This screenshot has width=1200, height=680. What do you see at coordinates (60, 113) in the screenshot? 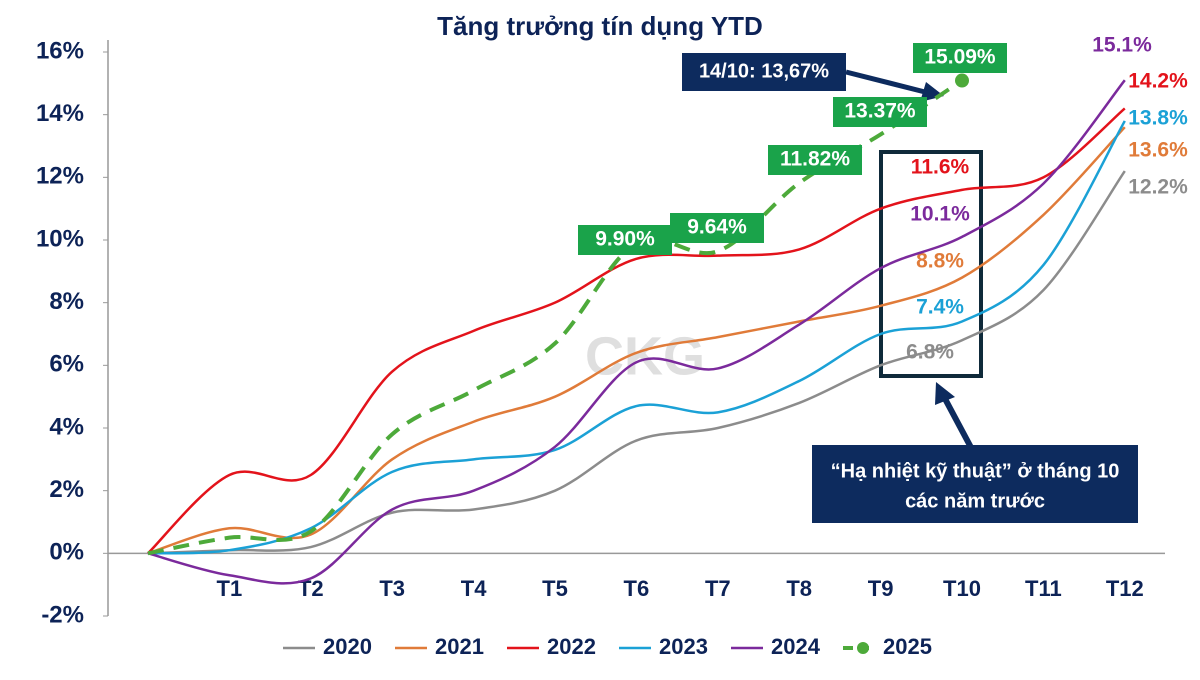
I see `y-tick-label: 14%` at bounding box center [60, 113].